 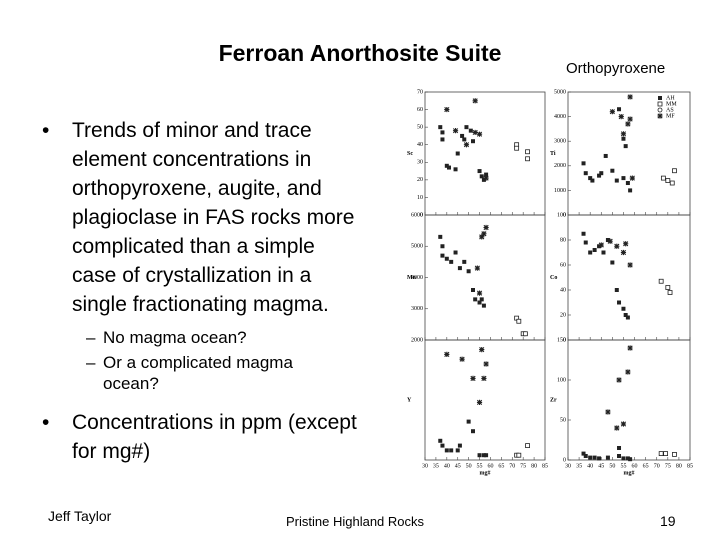 I want to click on sub-bullet: No magma ocean?, so click(x=161, y=337).